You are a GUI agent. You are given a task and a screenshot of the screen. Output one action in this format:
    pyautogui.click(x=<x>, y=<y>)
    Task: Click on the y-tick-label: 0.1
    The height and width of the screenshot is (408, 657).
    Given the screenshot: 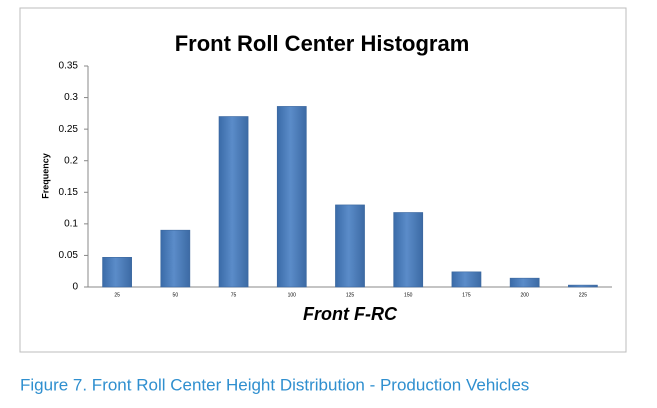 What is the action you would take?
    pyautogui.click(x=71, y=223)
    